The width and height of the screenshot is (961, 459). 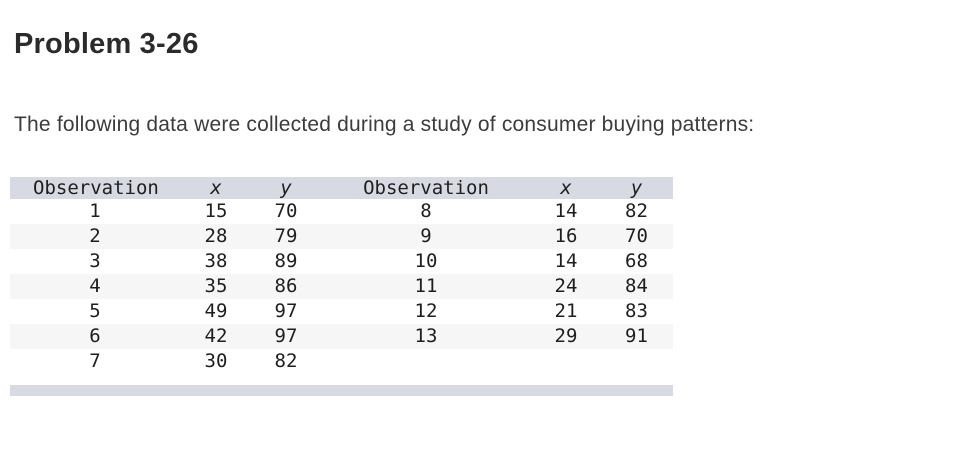 What do you see at coordinates (216, 361) in the screenshot?
I see `table-cell: 30` at bounding box center [216, 361].